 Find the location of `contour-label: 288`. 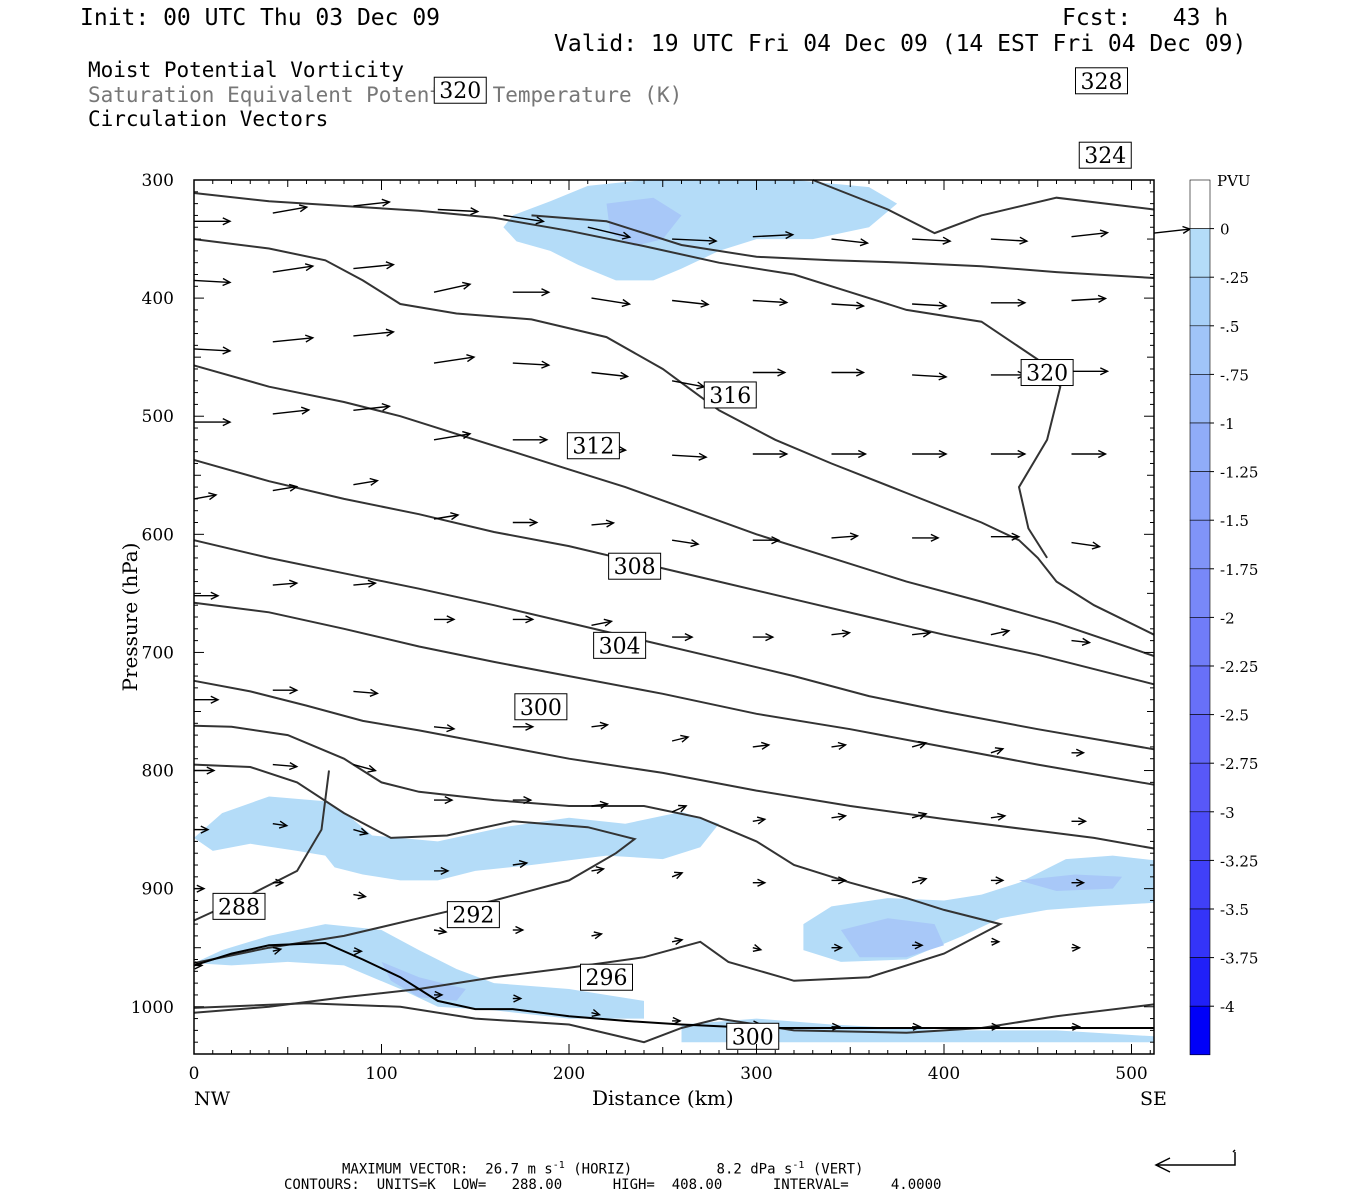

contour-label: 288 is located at coordinates (239, 907).